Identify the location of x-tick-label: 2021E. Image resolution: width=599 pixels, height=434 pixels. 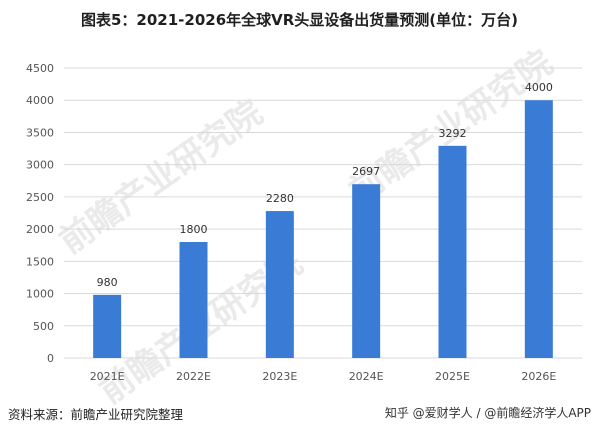
(107, 376).